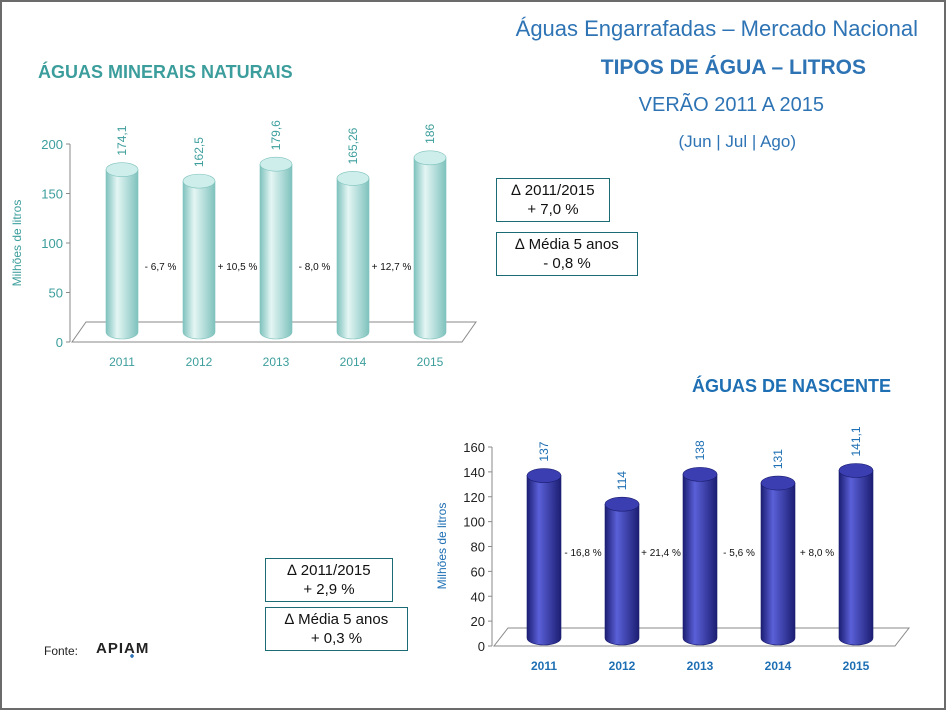  I want to click on chart2-title: ÁGUAS DE NASCENTE, so click(792, 386).